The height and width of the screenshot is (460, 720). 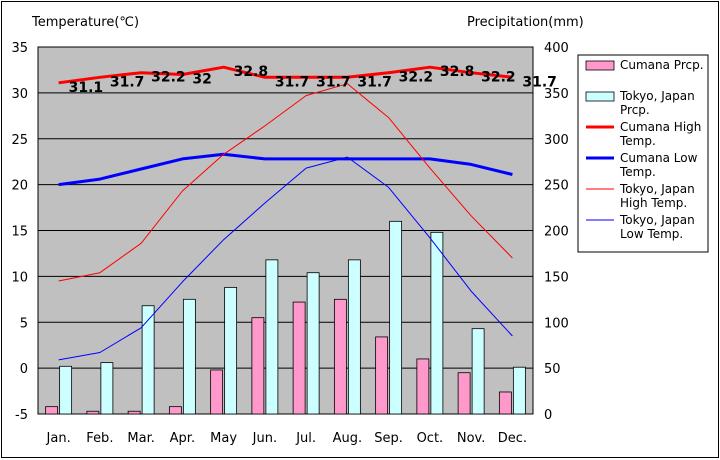 I want to click on left-tick-label: -5, so click(x=21, y=415).